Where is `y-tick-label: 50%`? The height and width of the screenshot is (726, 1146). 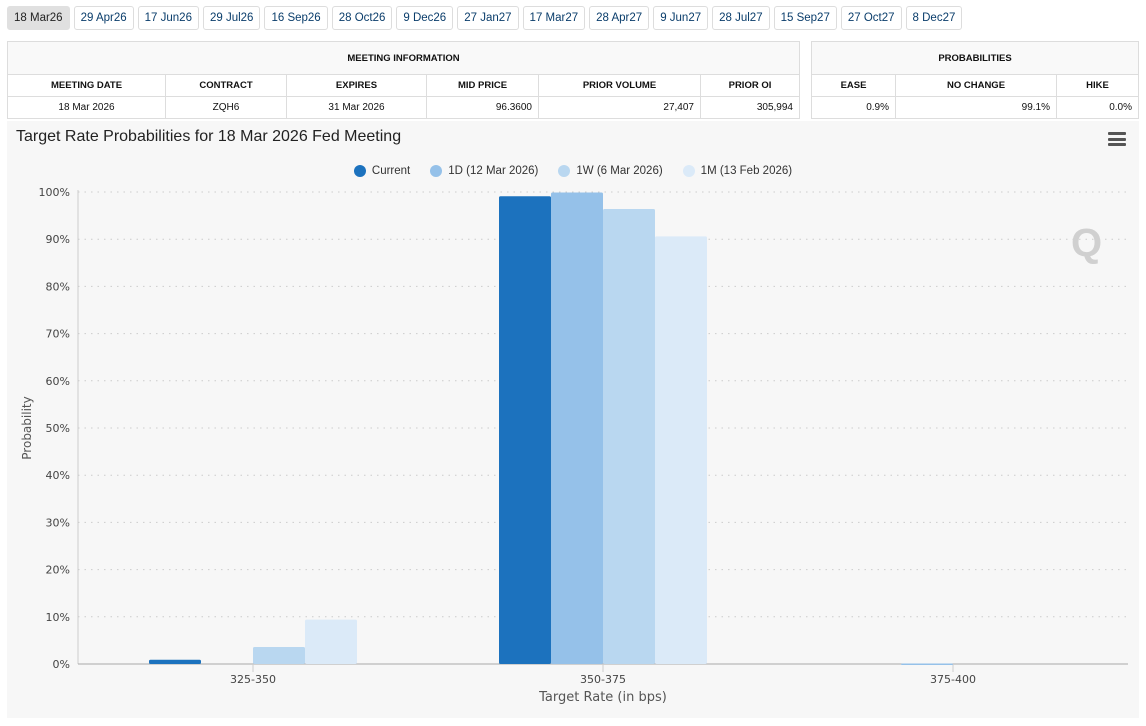
y-tick-label: 50% is located at coordinates (58, 428).